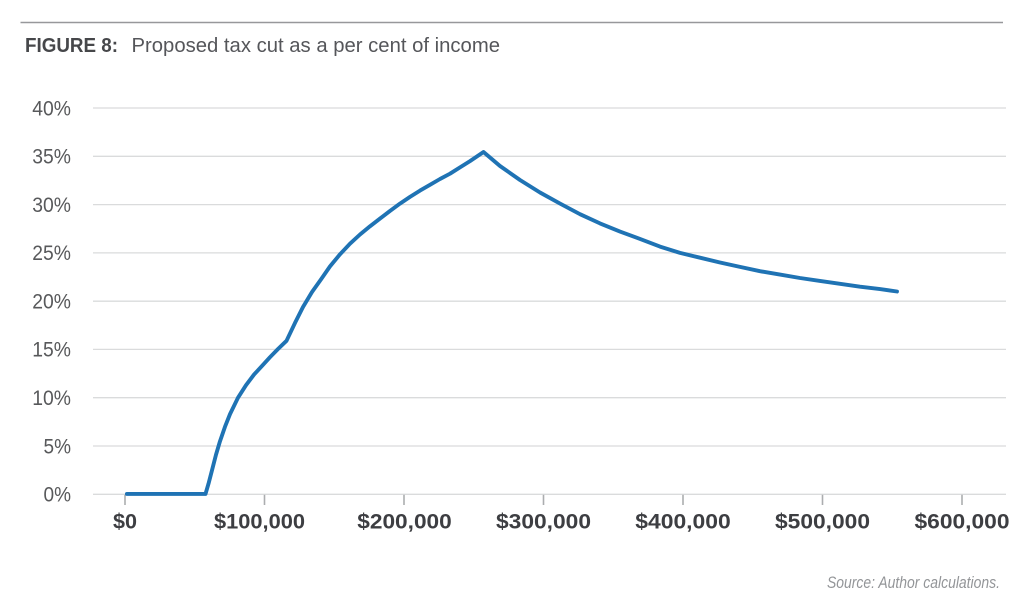 This screenshot has width=1024, height=612. I want to click on svg-text: 25%, so click(51, 253).